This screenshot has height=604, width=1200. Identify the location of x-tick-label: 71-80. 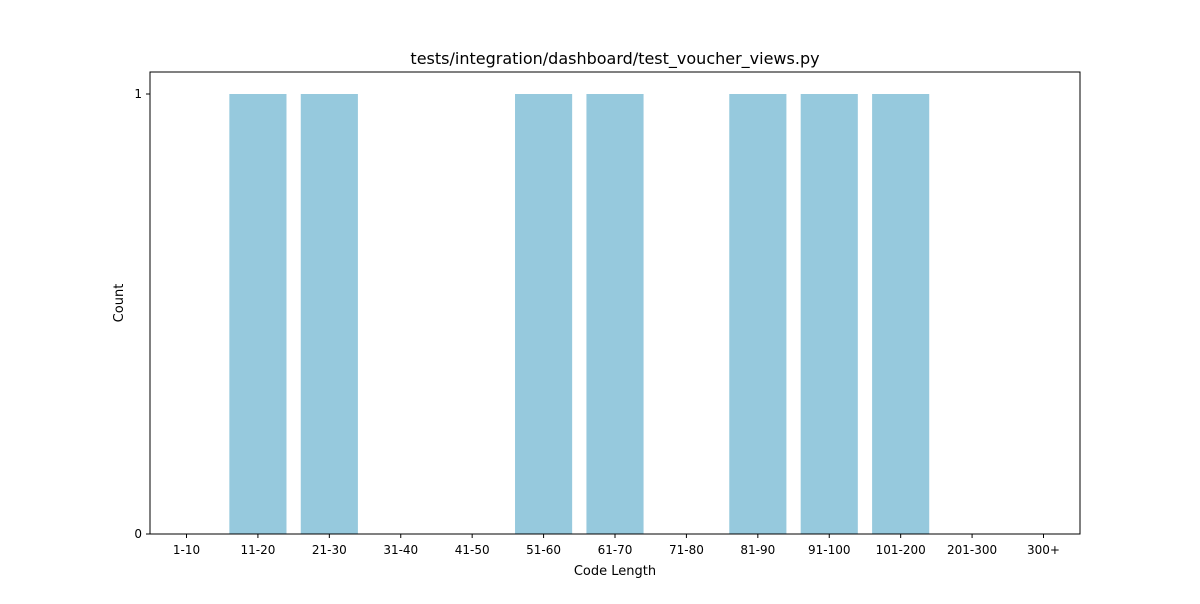
(686, 550).